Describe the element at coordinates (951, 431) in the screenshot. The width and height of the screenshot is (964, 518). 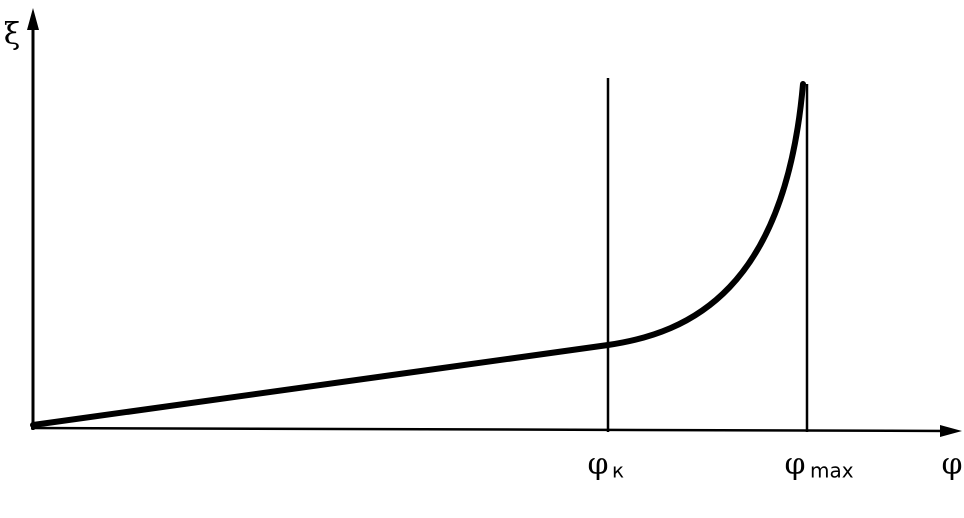
I see `x-arrow` at that location.